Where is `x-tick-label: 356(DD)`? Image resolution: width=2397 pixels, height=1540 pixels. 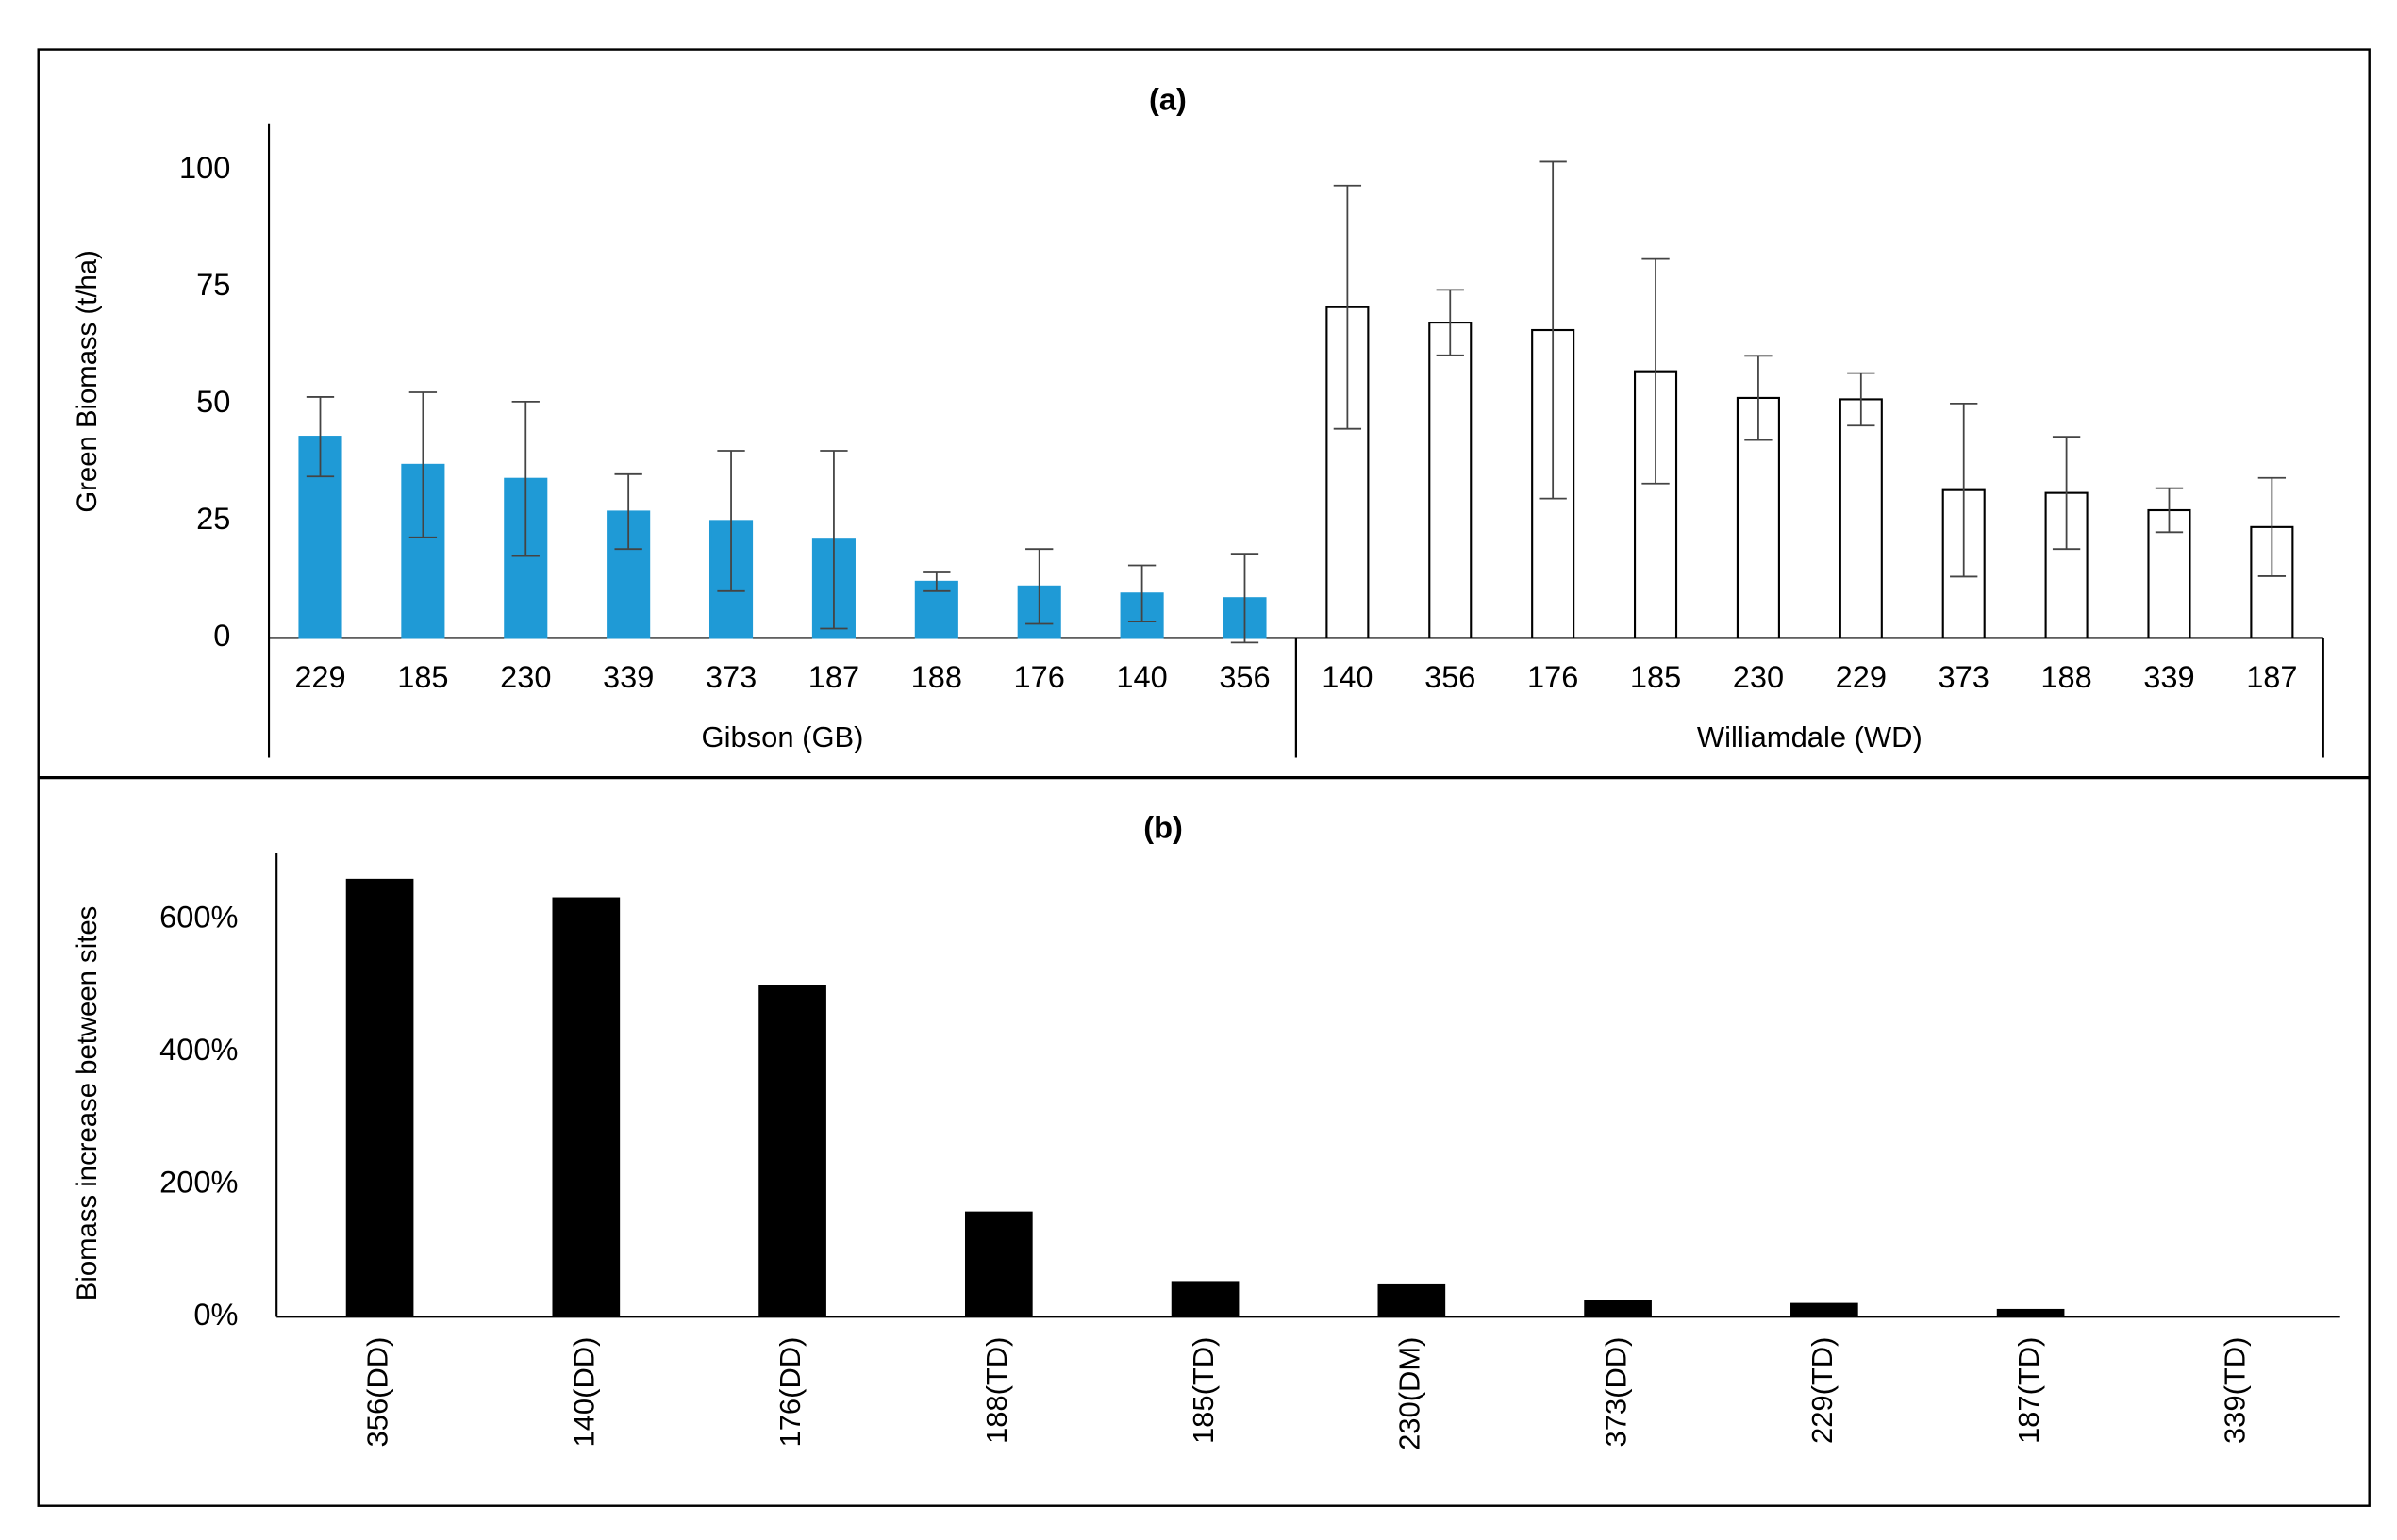
x-tick-label: 356(DD) is located at coordinates (377, 1392).